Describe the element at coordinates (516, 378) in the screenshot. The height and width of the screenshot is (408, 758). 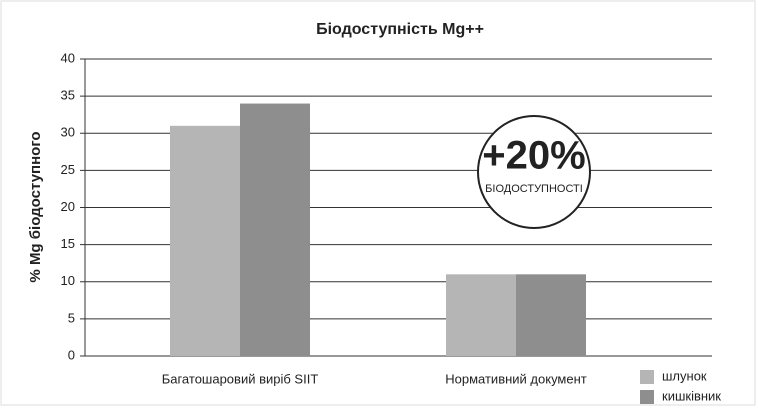
I see `x-tick-label: Нормативний документ` at that location.